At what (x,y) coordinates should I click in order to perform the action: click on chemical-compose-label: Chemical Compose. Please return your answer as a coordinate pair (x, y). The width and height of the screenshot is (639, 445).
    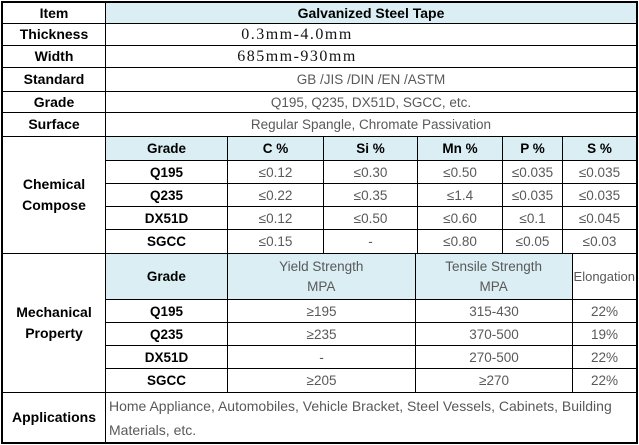
    Looking at the image, I should click on (54, 195).